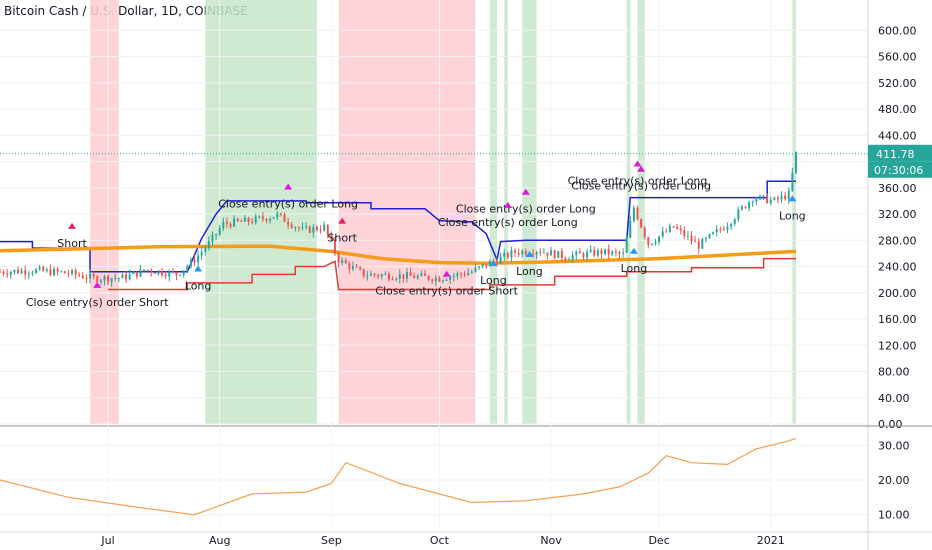 This screenshot has height=550, width=932. What do you see at coordinates (897, 188) in the screenshot?
I see `y-tick-label: 360.00` at bounding box center [897, 188].